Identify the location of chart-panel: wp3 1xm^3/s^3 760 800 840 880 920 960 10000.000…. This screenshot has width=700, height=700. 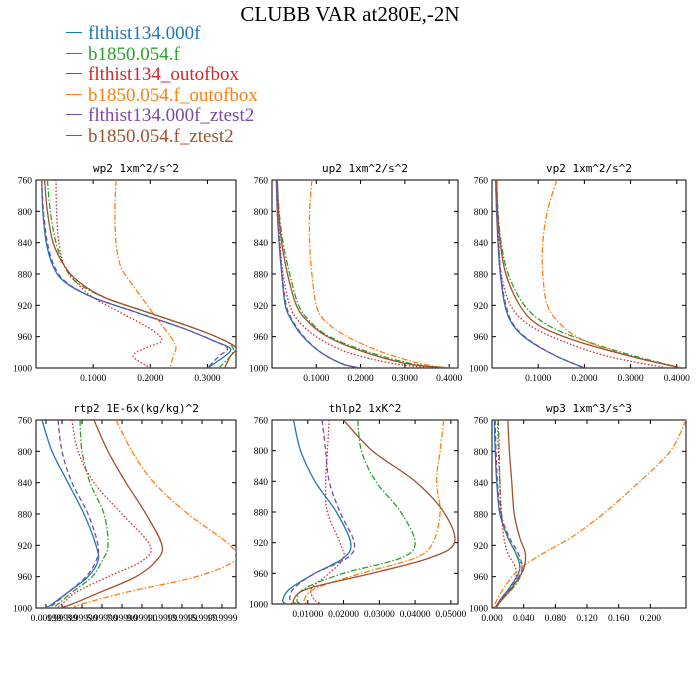
(578, 513).